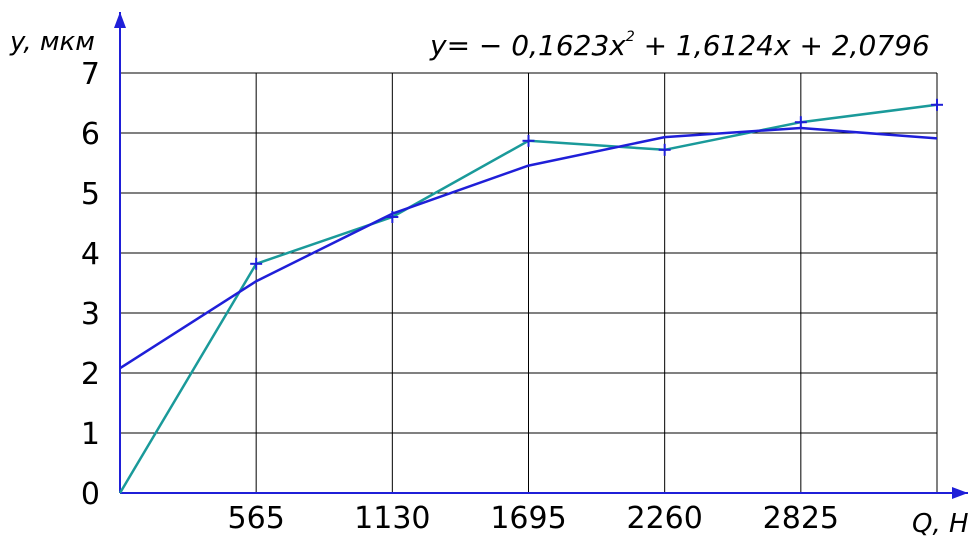  Describe the element at coordinates (90, 134) in the screenshot. I see `y-tick-label: 6` at that location.